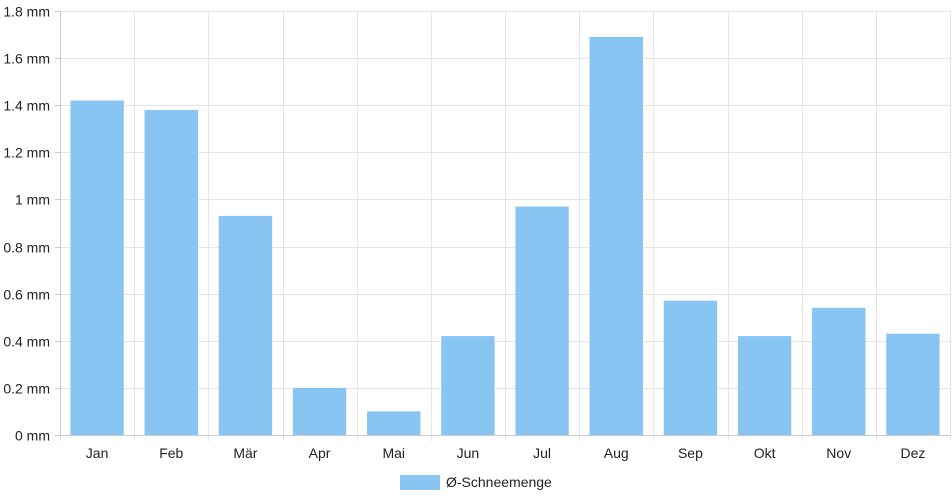 The width and height of the screenshot is (952, 500). I want to click on bar-okt, so click(764, 385).